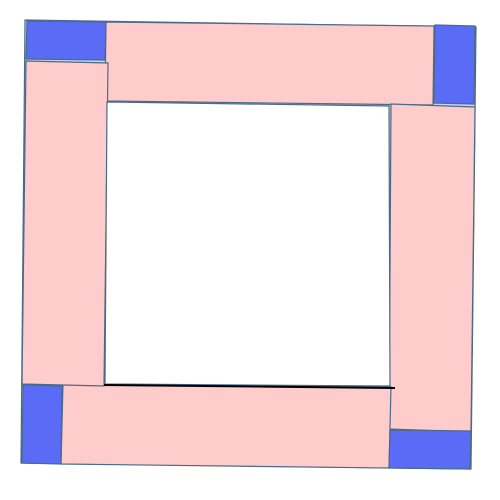 The image size is (500, 500). What do you see at coordinates (269, 63) in the screenshot?
I see `top-rectangle` at bounding box center [269, 63].